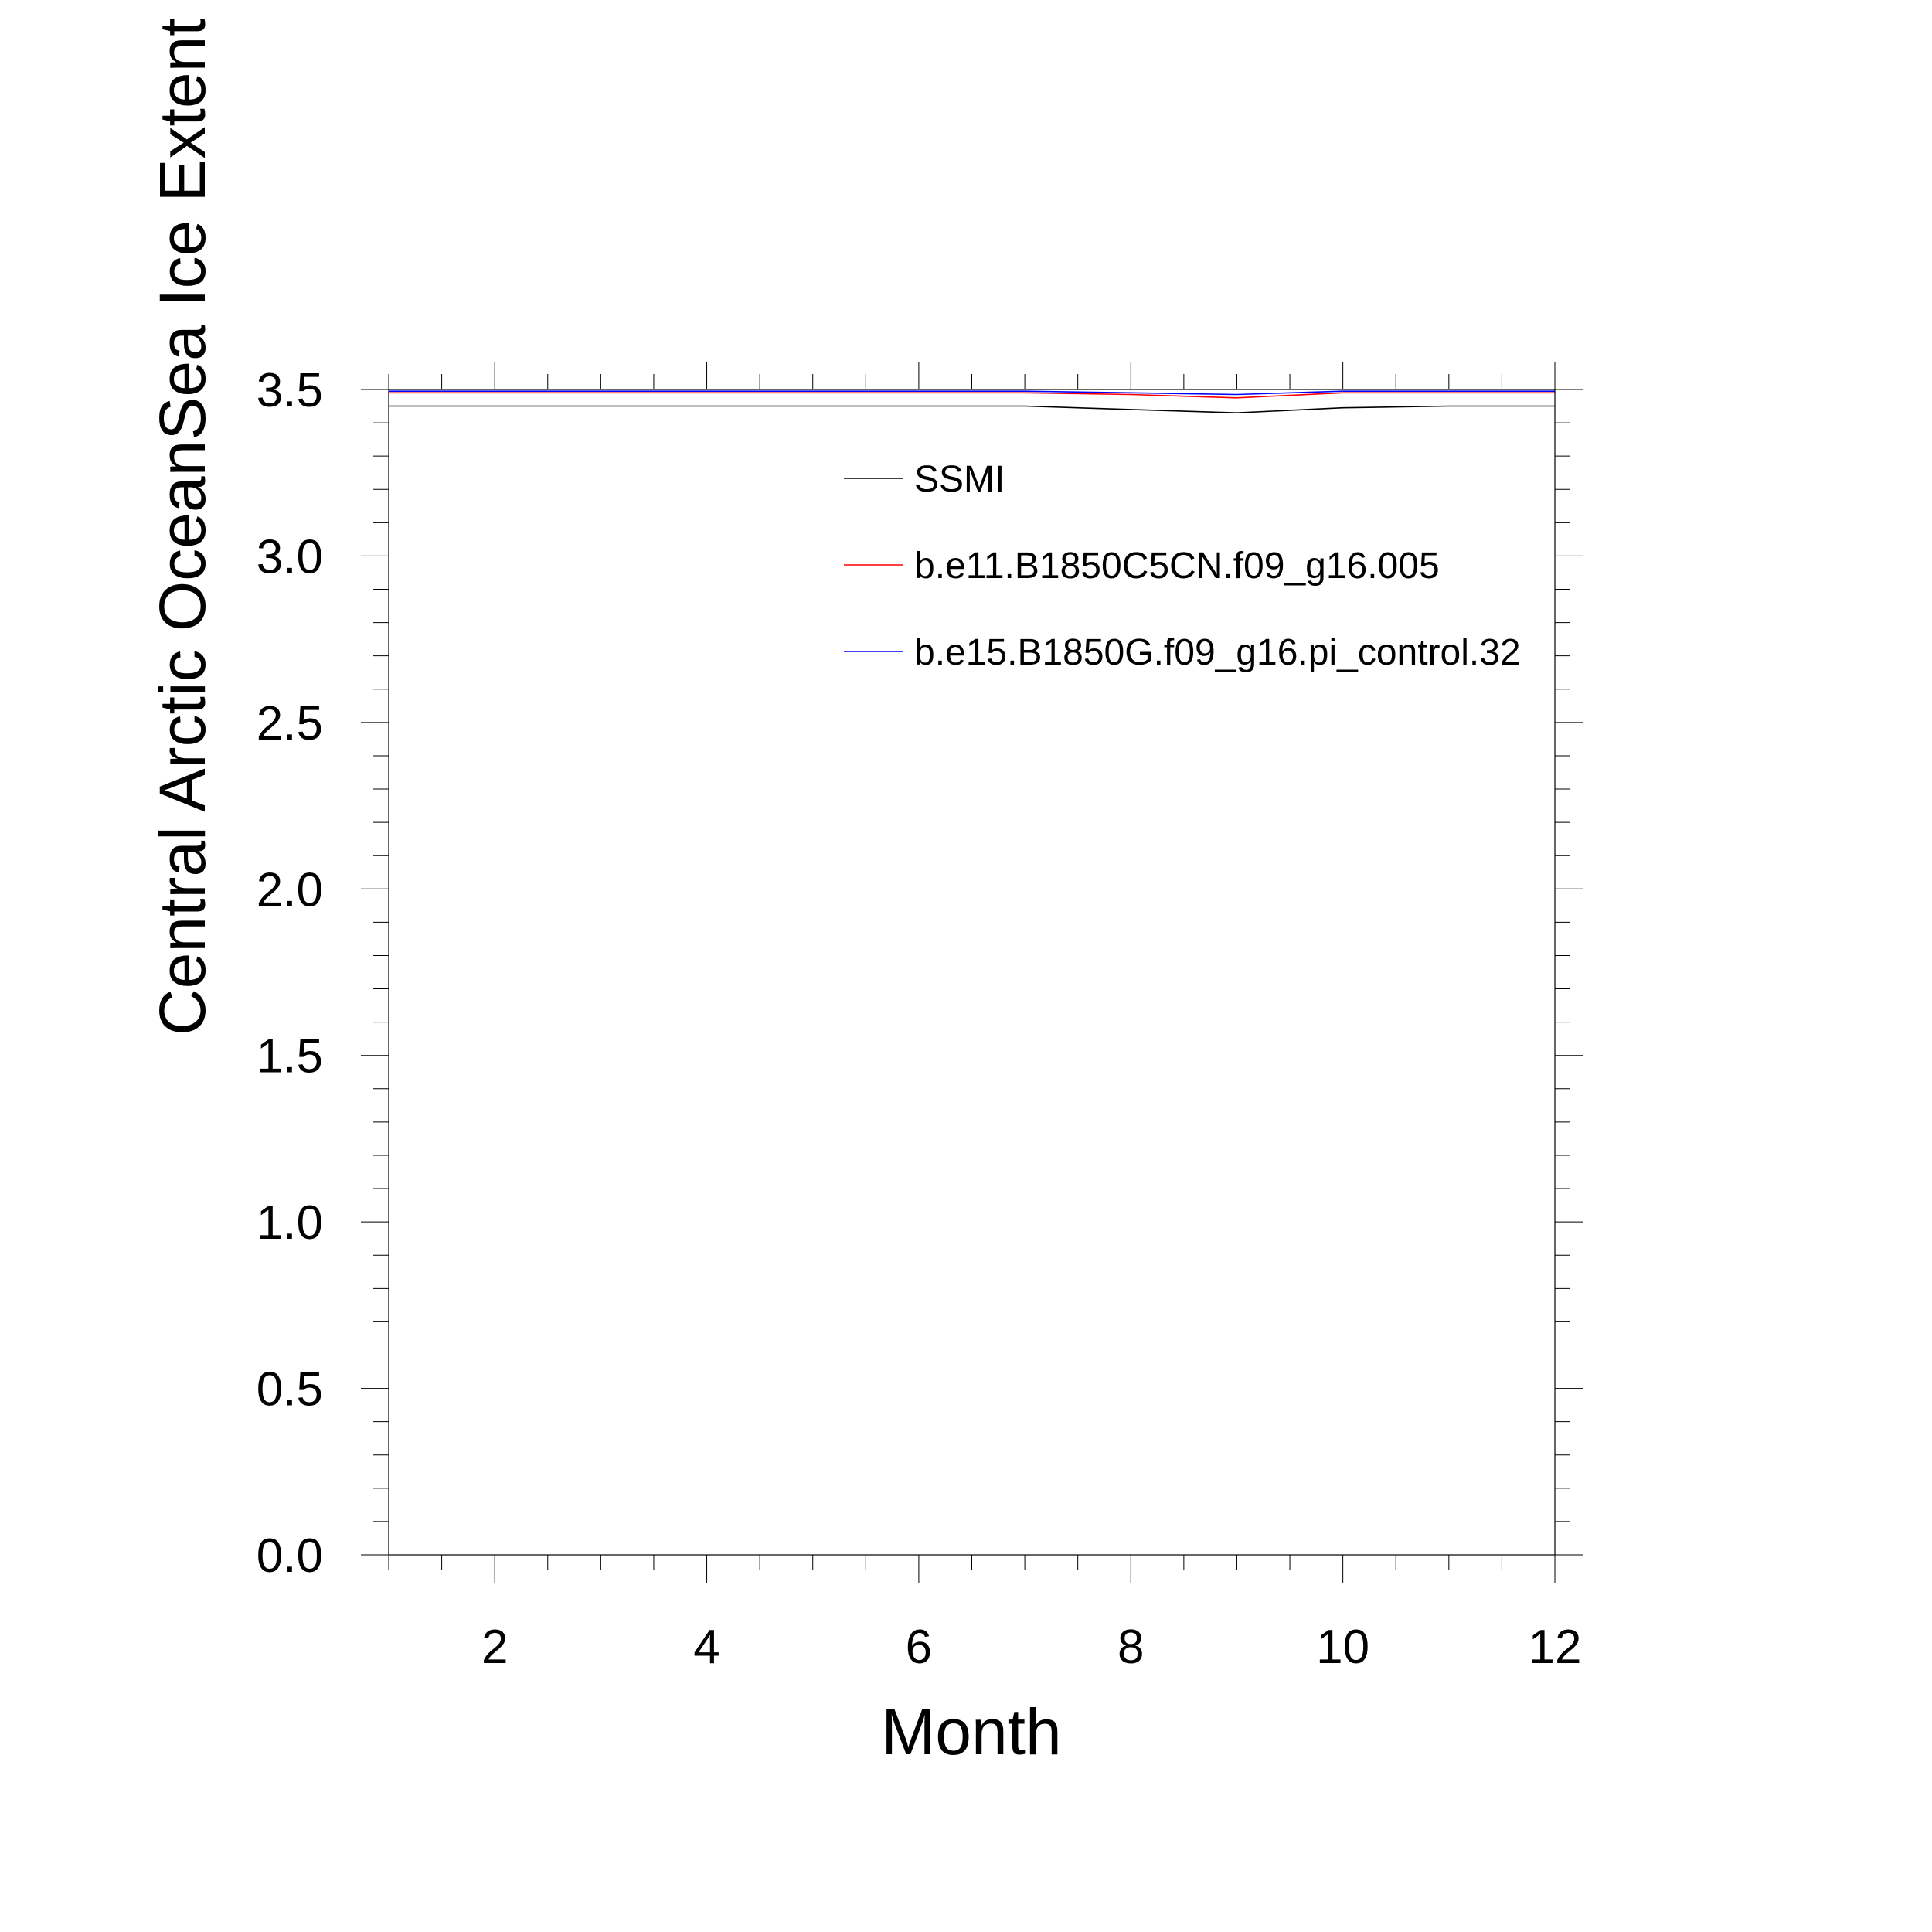  Describe the element at coordinates (495, 1647) in the screenshot. I see `x-tick-label: 2` at that location.